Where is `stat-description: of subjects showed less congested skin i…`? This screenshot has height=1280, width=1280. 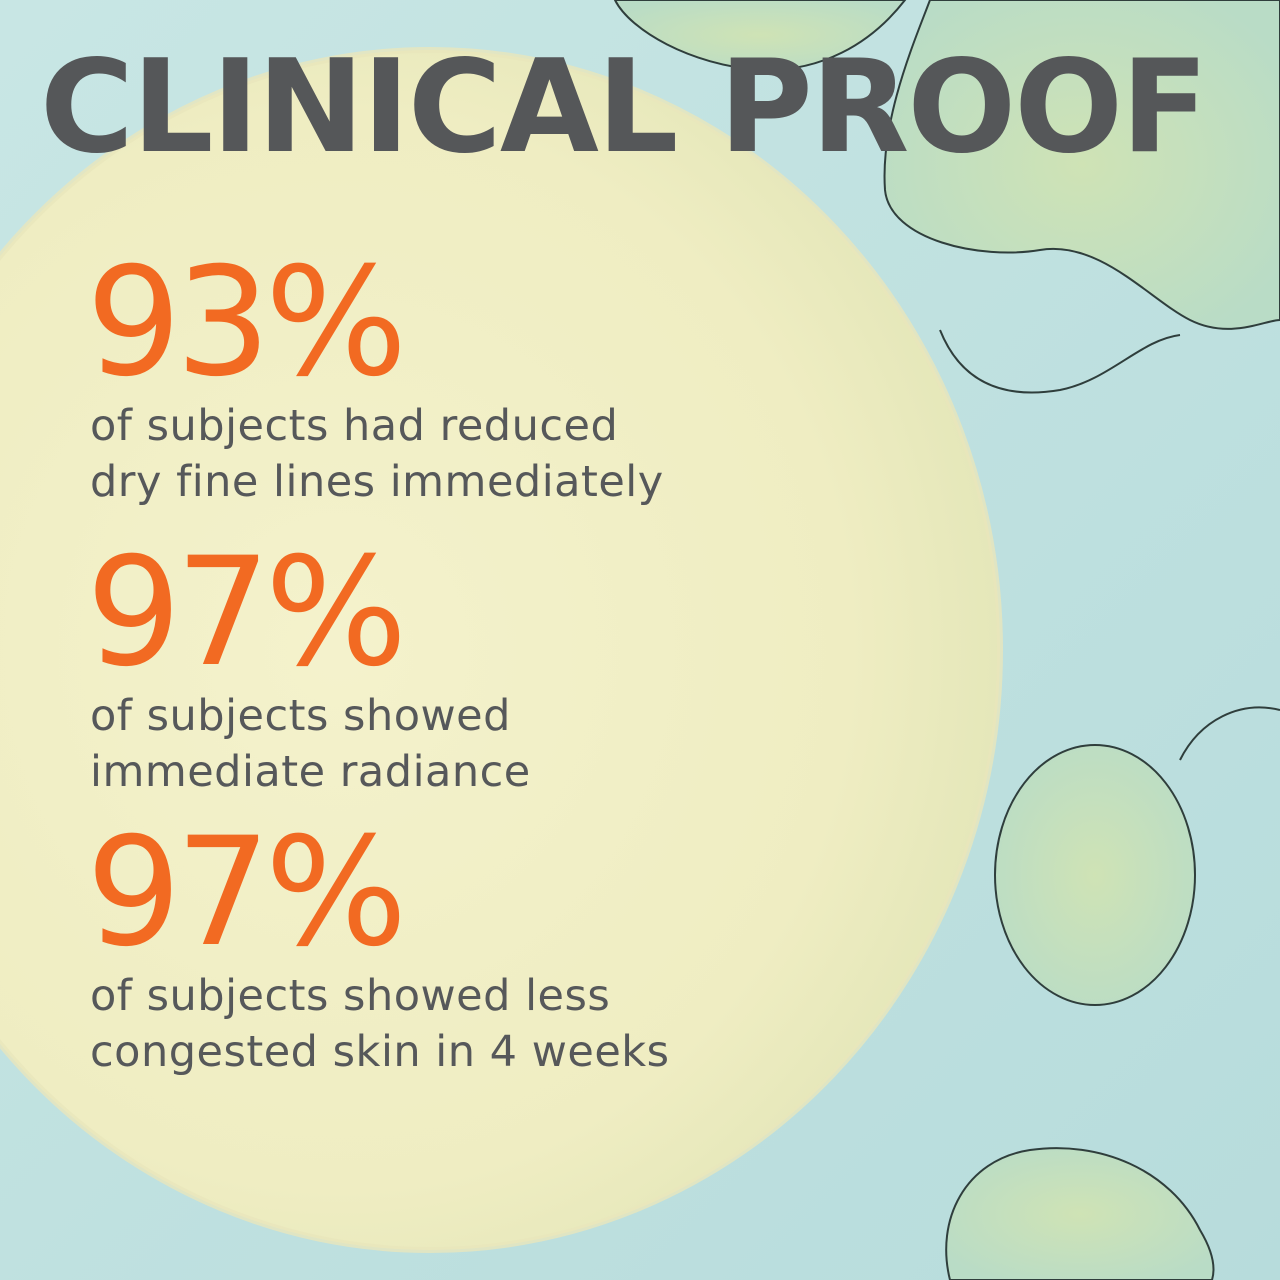
stat-description: of subjects showed less congested skin i… is located at coordinates (380, 1024).